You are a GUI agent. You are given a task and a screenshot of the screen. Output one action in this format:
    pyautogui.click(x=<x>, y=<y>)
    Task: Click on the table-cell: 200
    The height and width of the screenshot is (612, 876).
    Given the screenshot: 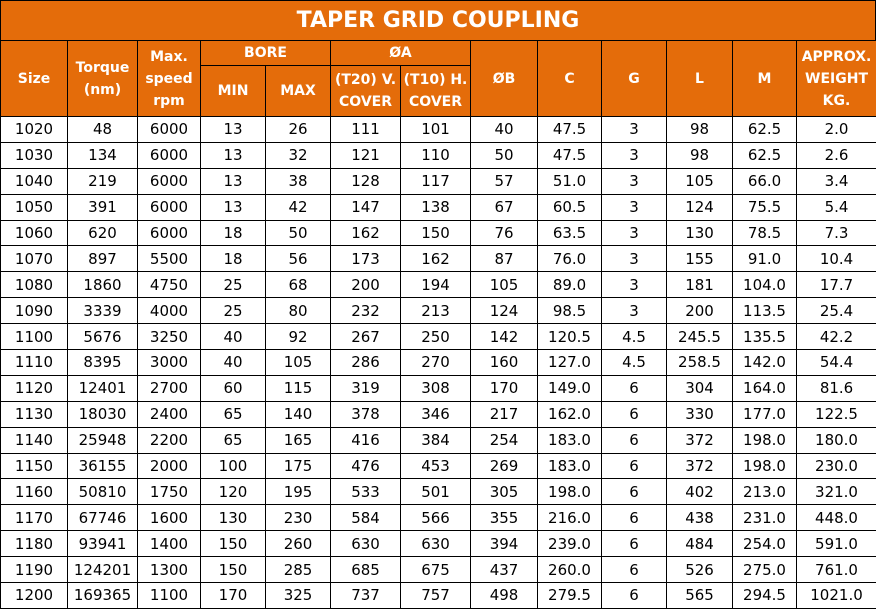 What is the action you would take?
    pyautogui.click(x=700, y=311)
    